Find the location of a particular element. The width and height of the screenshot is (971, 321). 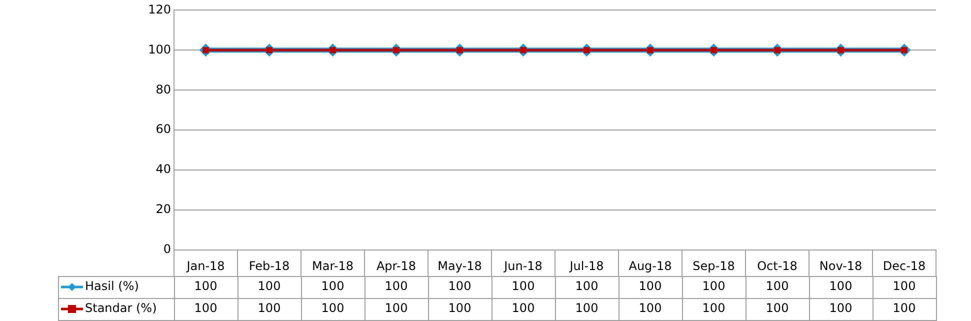

legend-label: Hasil (%) is located at coordinates (112, 286).